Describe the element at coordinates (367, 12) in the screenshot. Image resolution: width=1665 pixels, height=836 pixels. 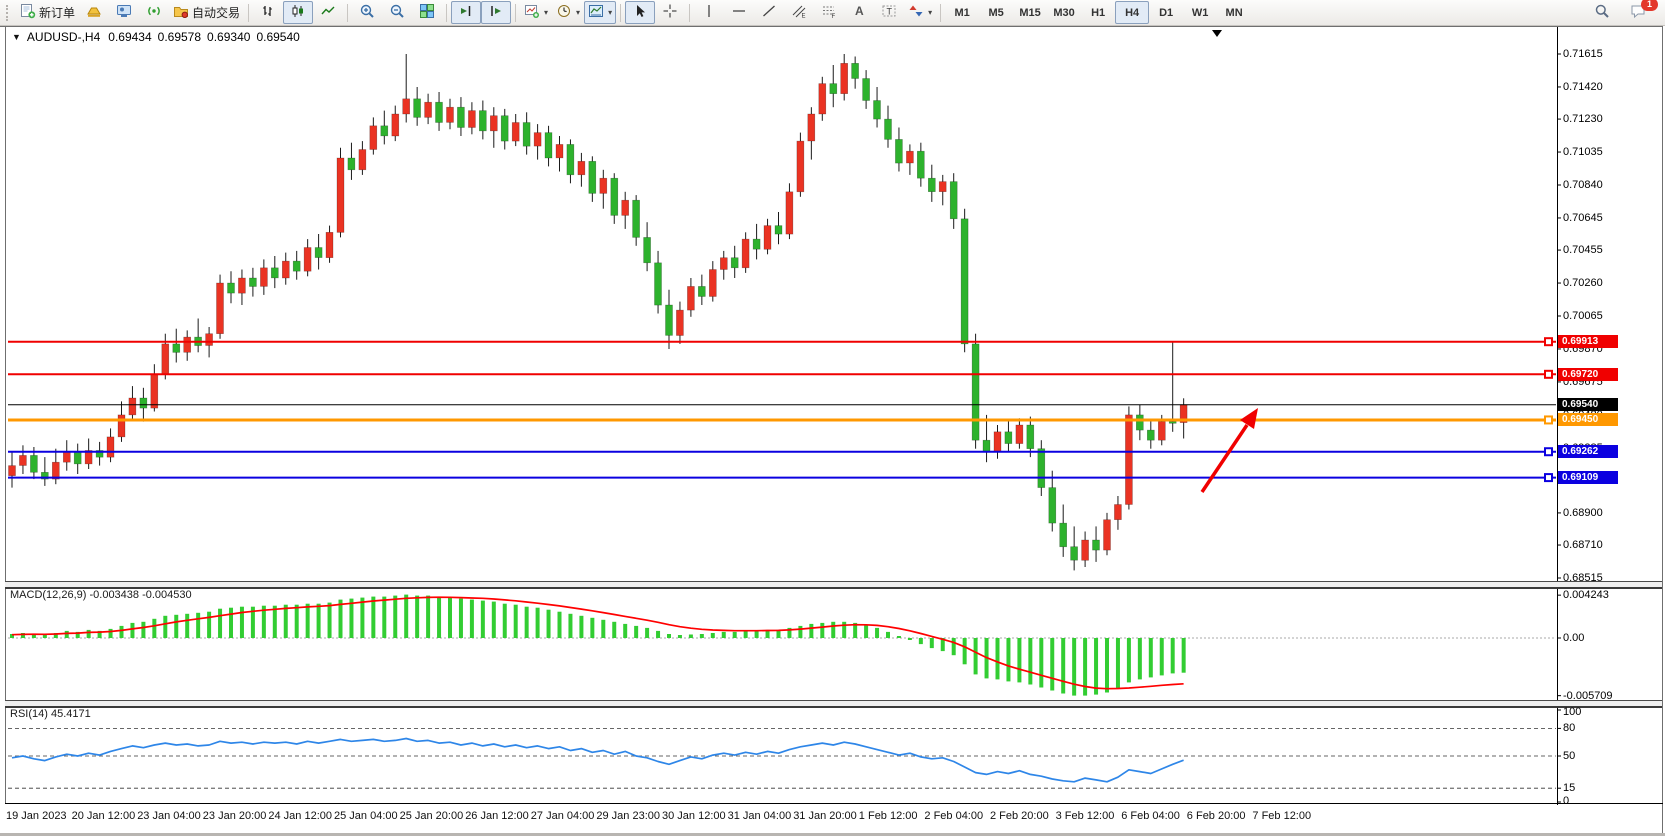
I see `zoom-in-button` at that location.